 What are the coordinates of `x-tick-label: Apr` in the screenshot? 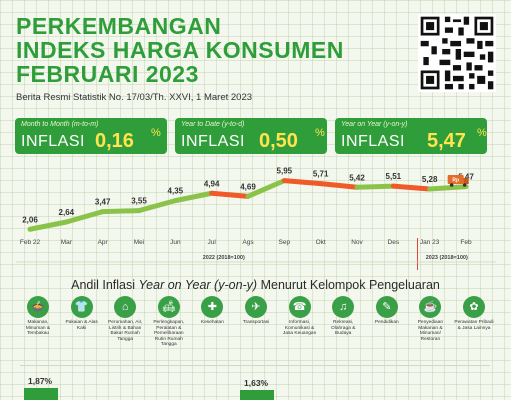 It's located at (103, 242).